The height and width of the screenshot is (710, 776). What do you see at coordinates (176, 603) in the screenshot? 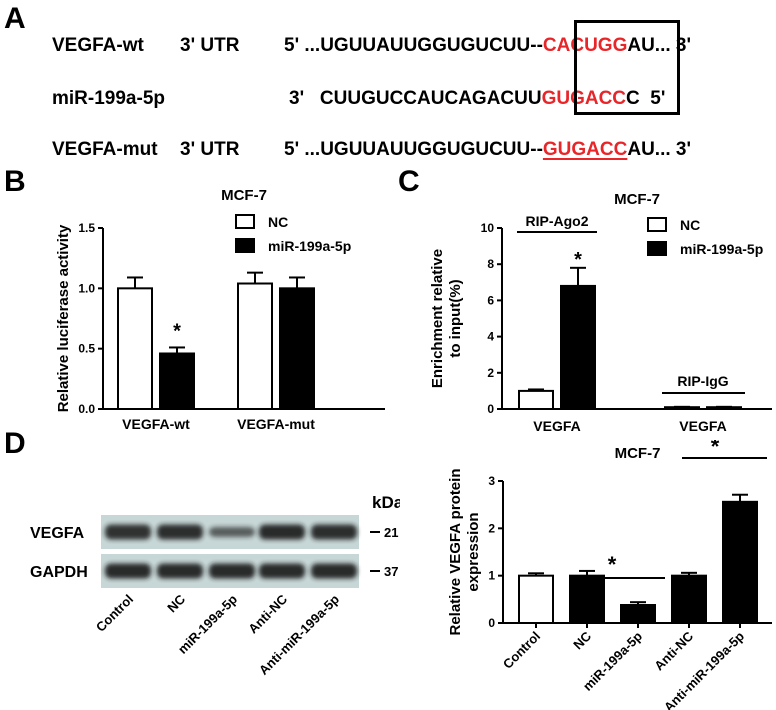
I see `blot-lane-label: NC` at bounding box center [176, 603].